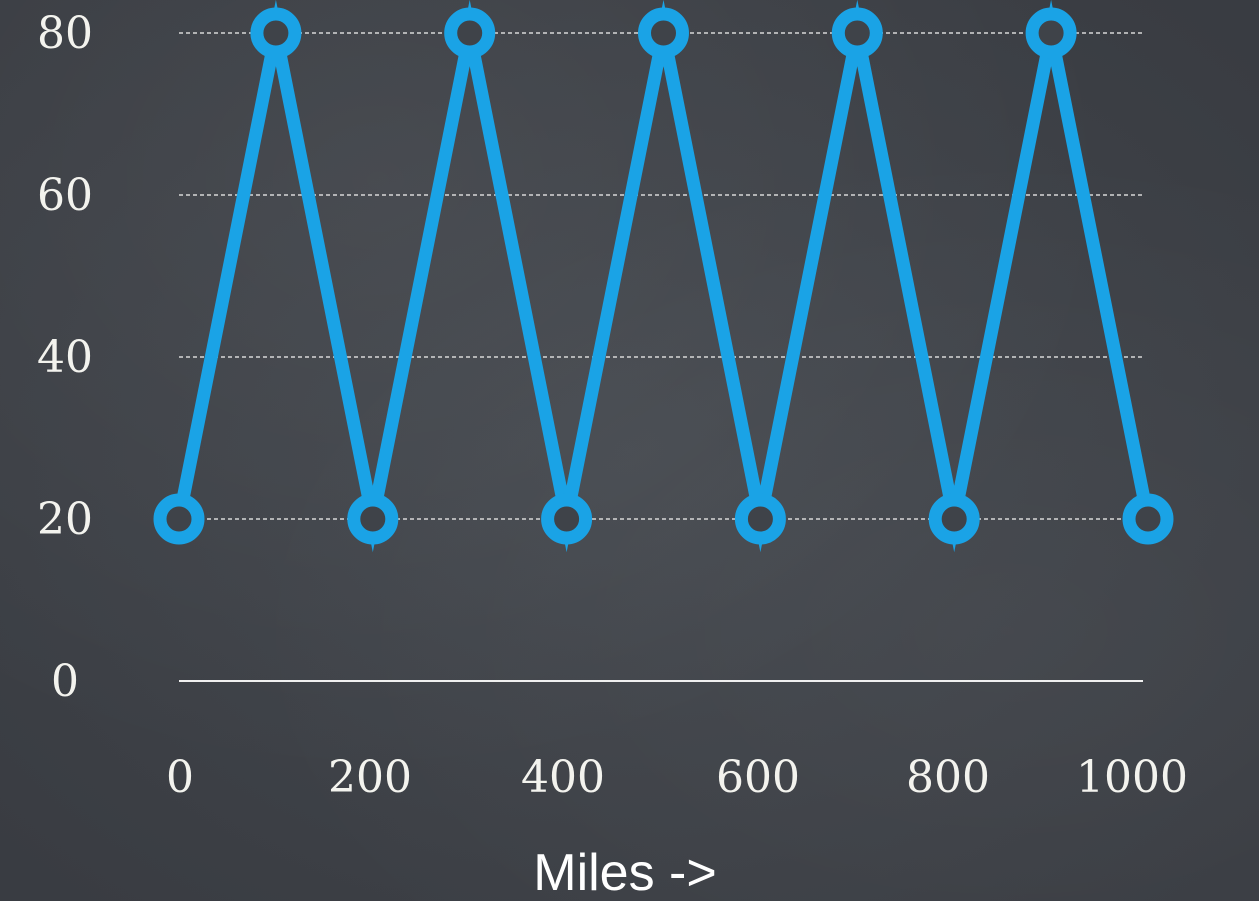 The width and height of the screenshot is (1259, 901). I want to click on x-axis-title: Miles ->, so click(624, 872).